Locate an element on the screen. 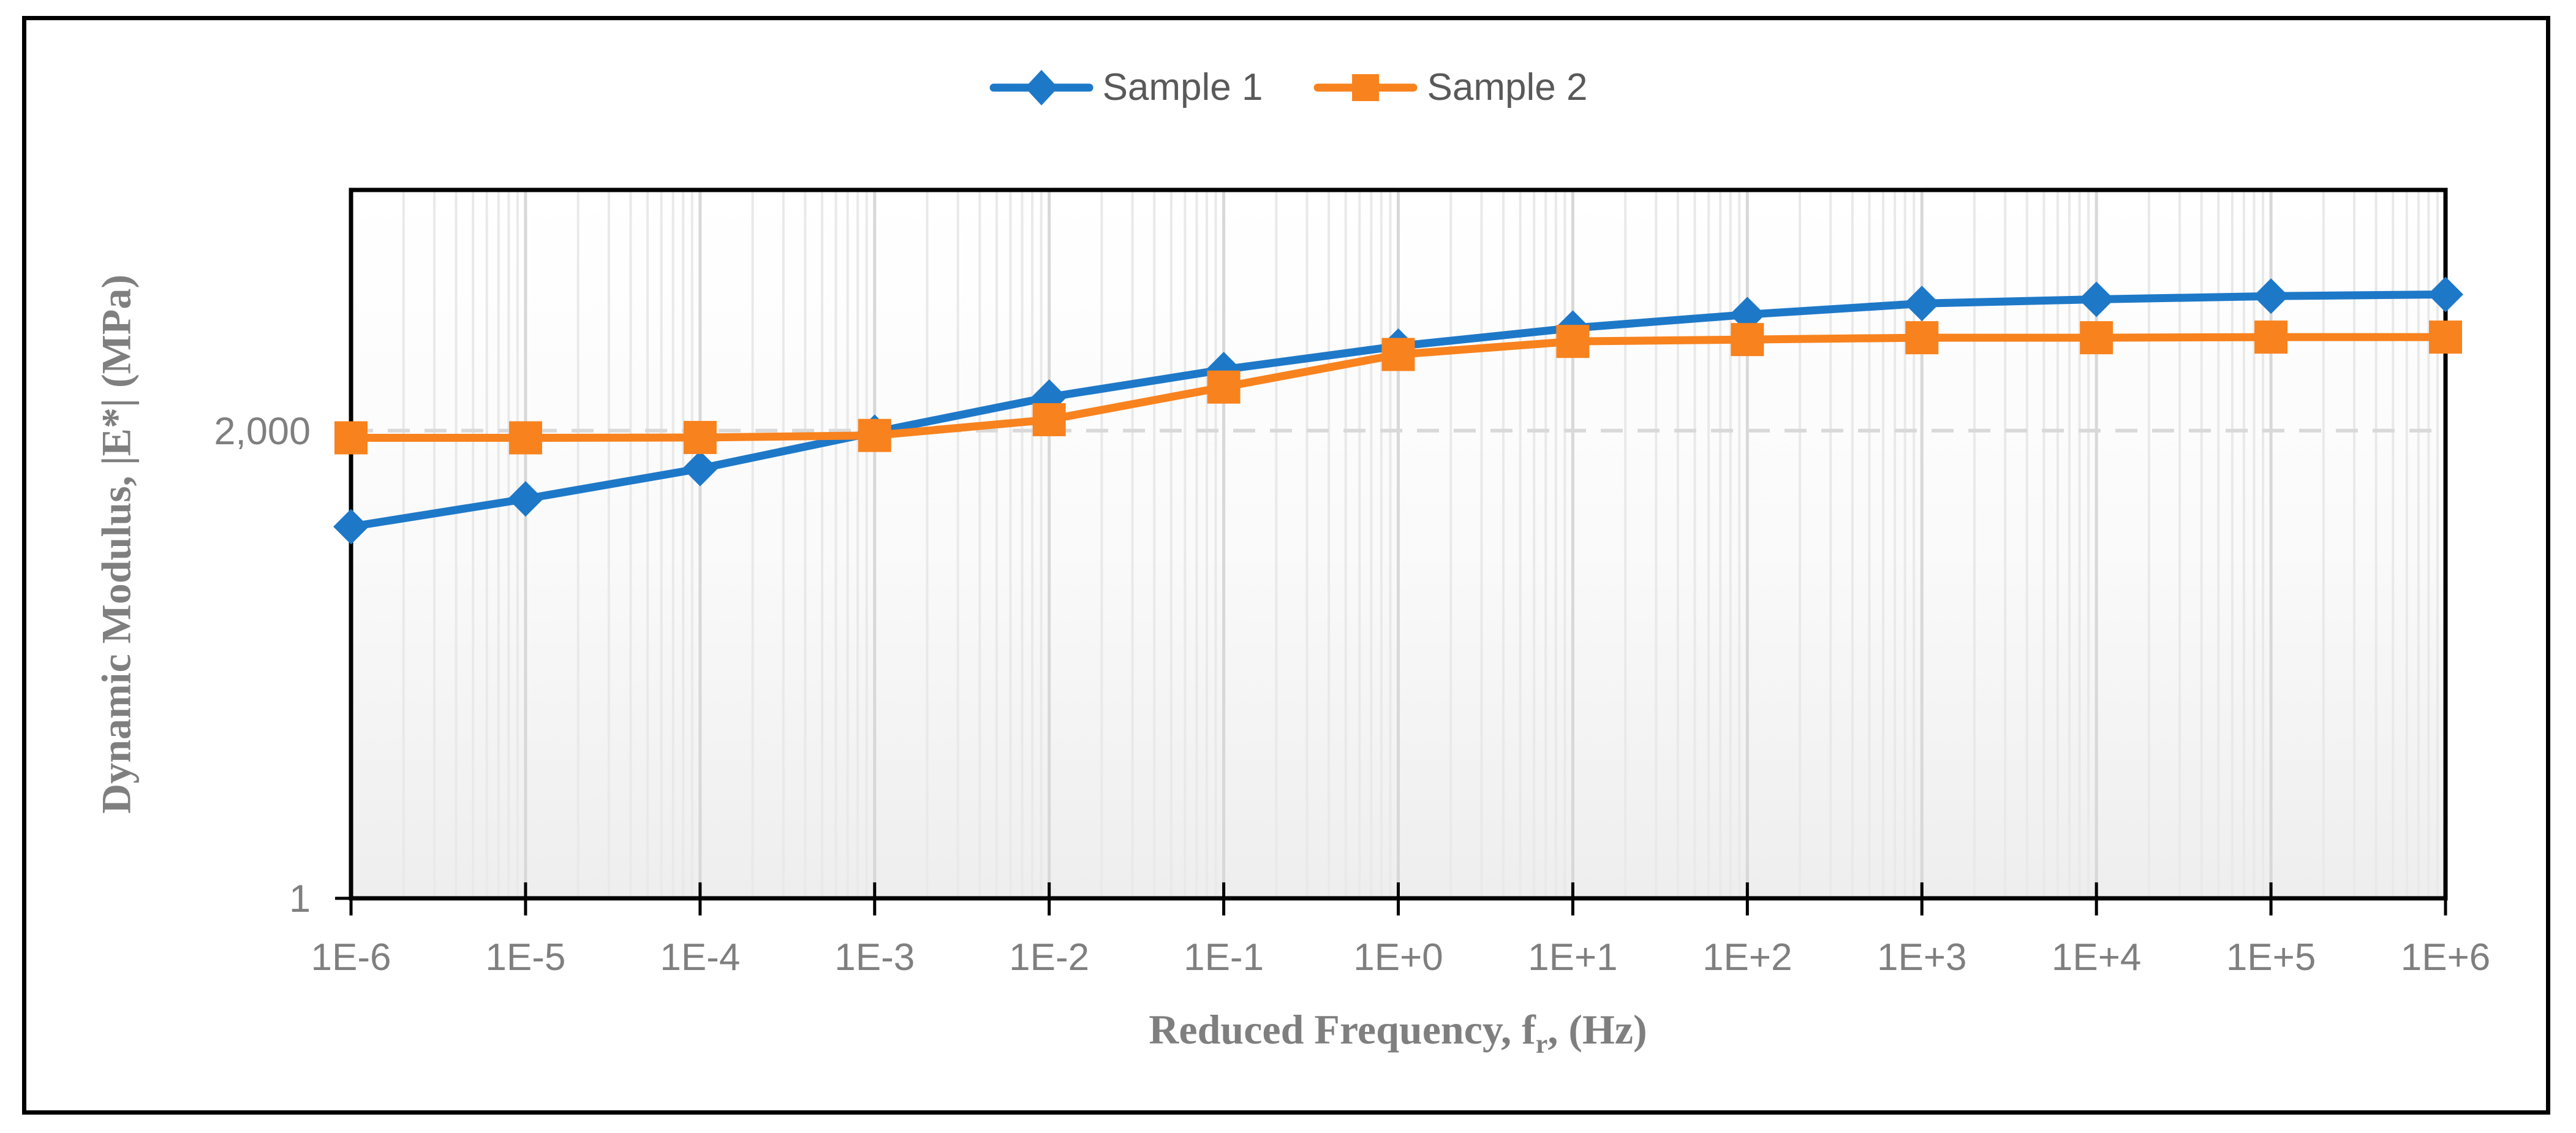  x-tick-label: 1E+2 is located at coordinates (1747, 957).